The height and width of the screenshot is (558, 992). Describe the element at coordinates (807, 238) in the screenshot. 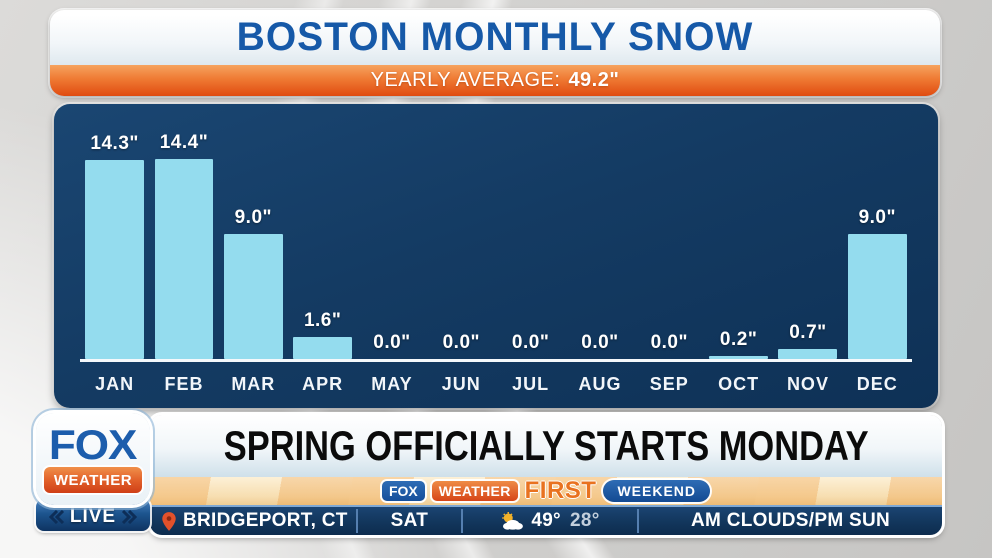

I see `bar-column: 0.7"` at that location.